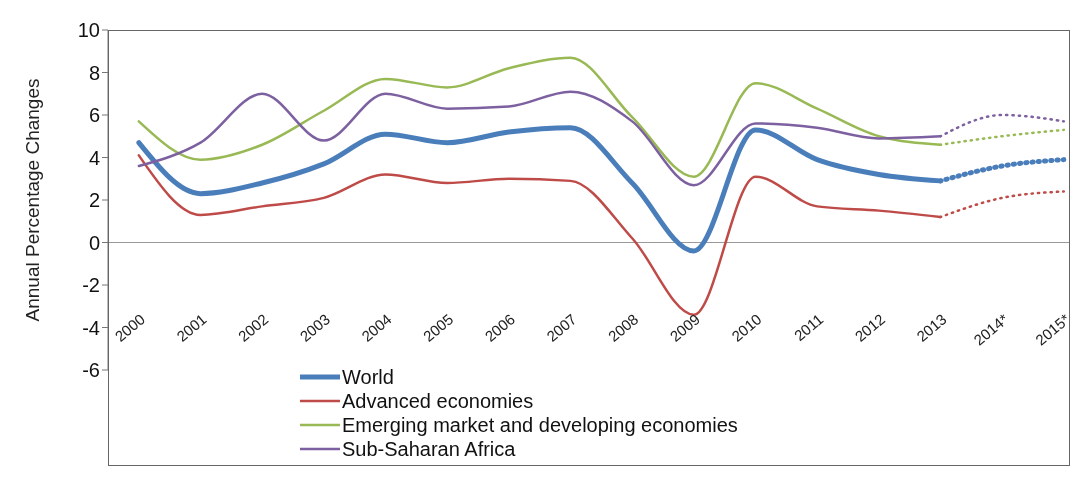  Describe the element at coordinates (438, 401) in the screenshot. I see `legend-label: Advanced economies` at that location.